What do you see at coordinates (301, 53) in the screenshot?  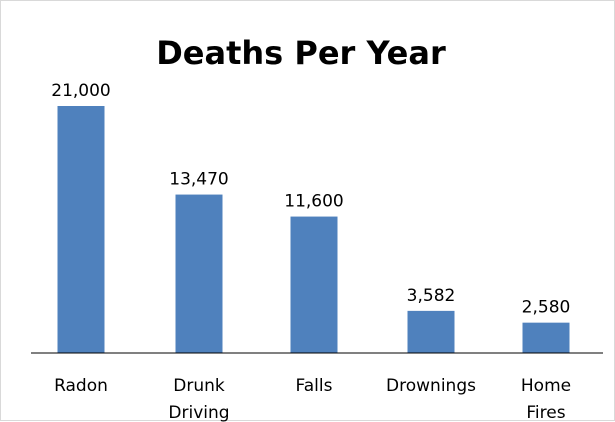 I see `chart-title: Deaths Per Year` at bounding box center [301, 53].